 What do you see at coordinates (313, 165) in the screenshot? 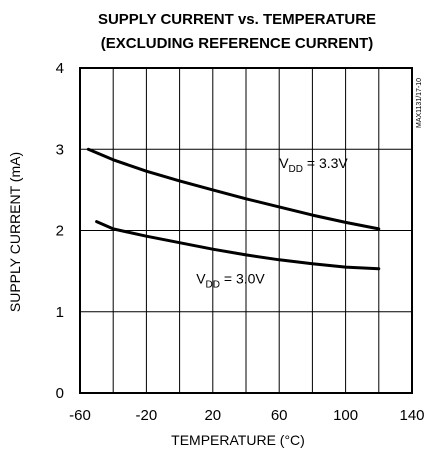
I see `series-label-3v3: VDD = 3.3V` at bounding box center [313, 165].